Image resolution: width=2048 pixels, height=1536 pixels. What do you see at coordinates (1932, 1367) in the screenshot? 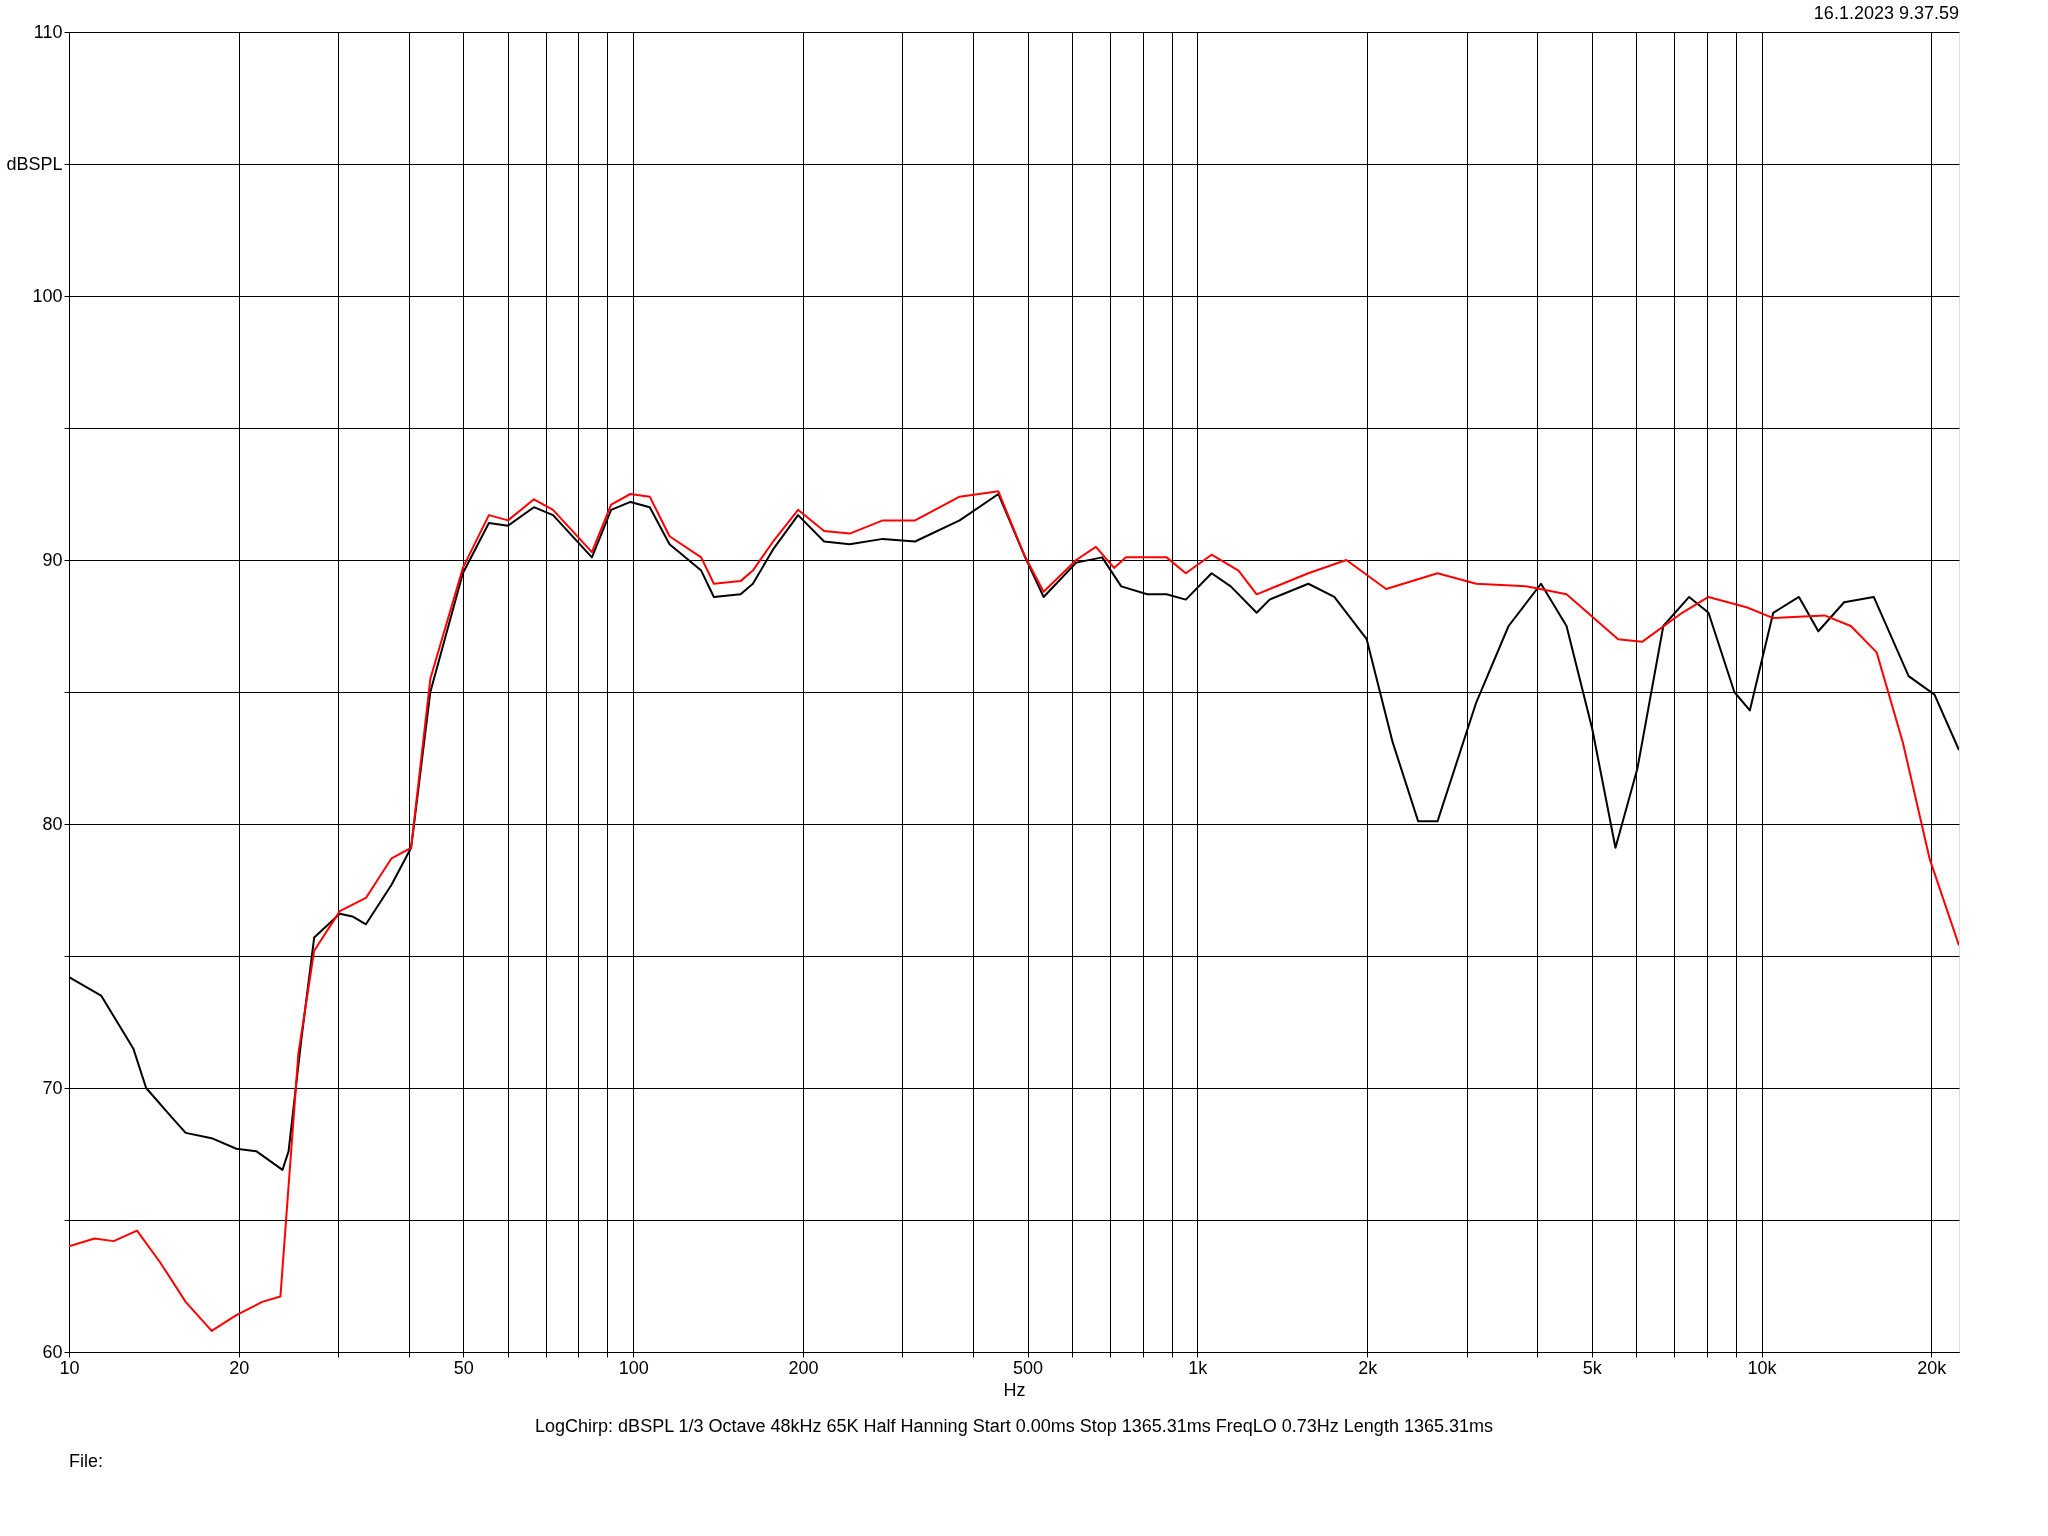
I see `x-tick-label: 20k` at bounding box center [1932, 1367].